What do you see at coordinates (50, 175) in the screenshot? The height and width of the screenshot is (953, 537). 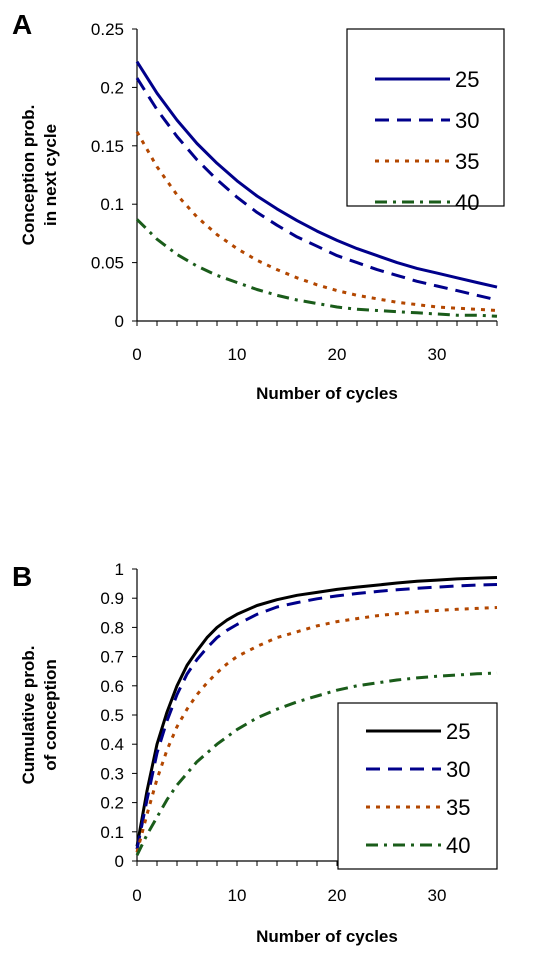 I see `y-axis-title-line: in next cycle` at bounding box center [50, 175].